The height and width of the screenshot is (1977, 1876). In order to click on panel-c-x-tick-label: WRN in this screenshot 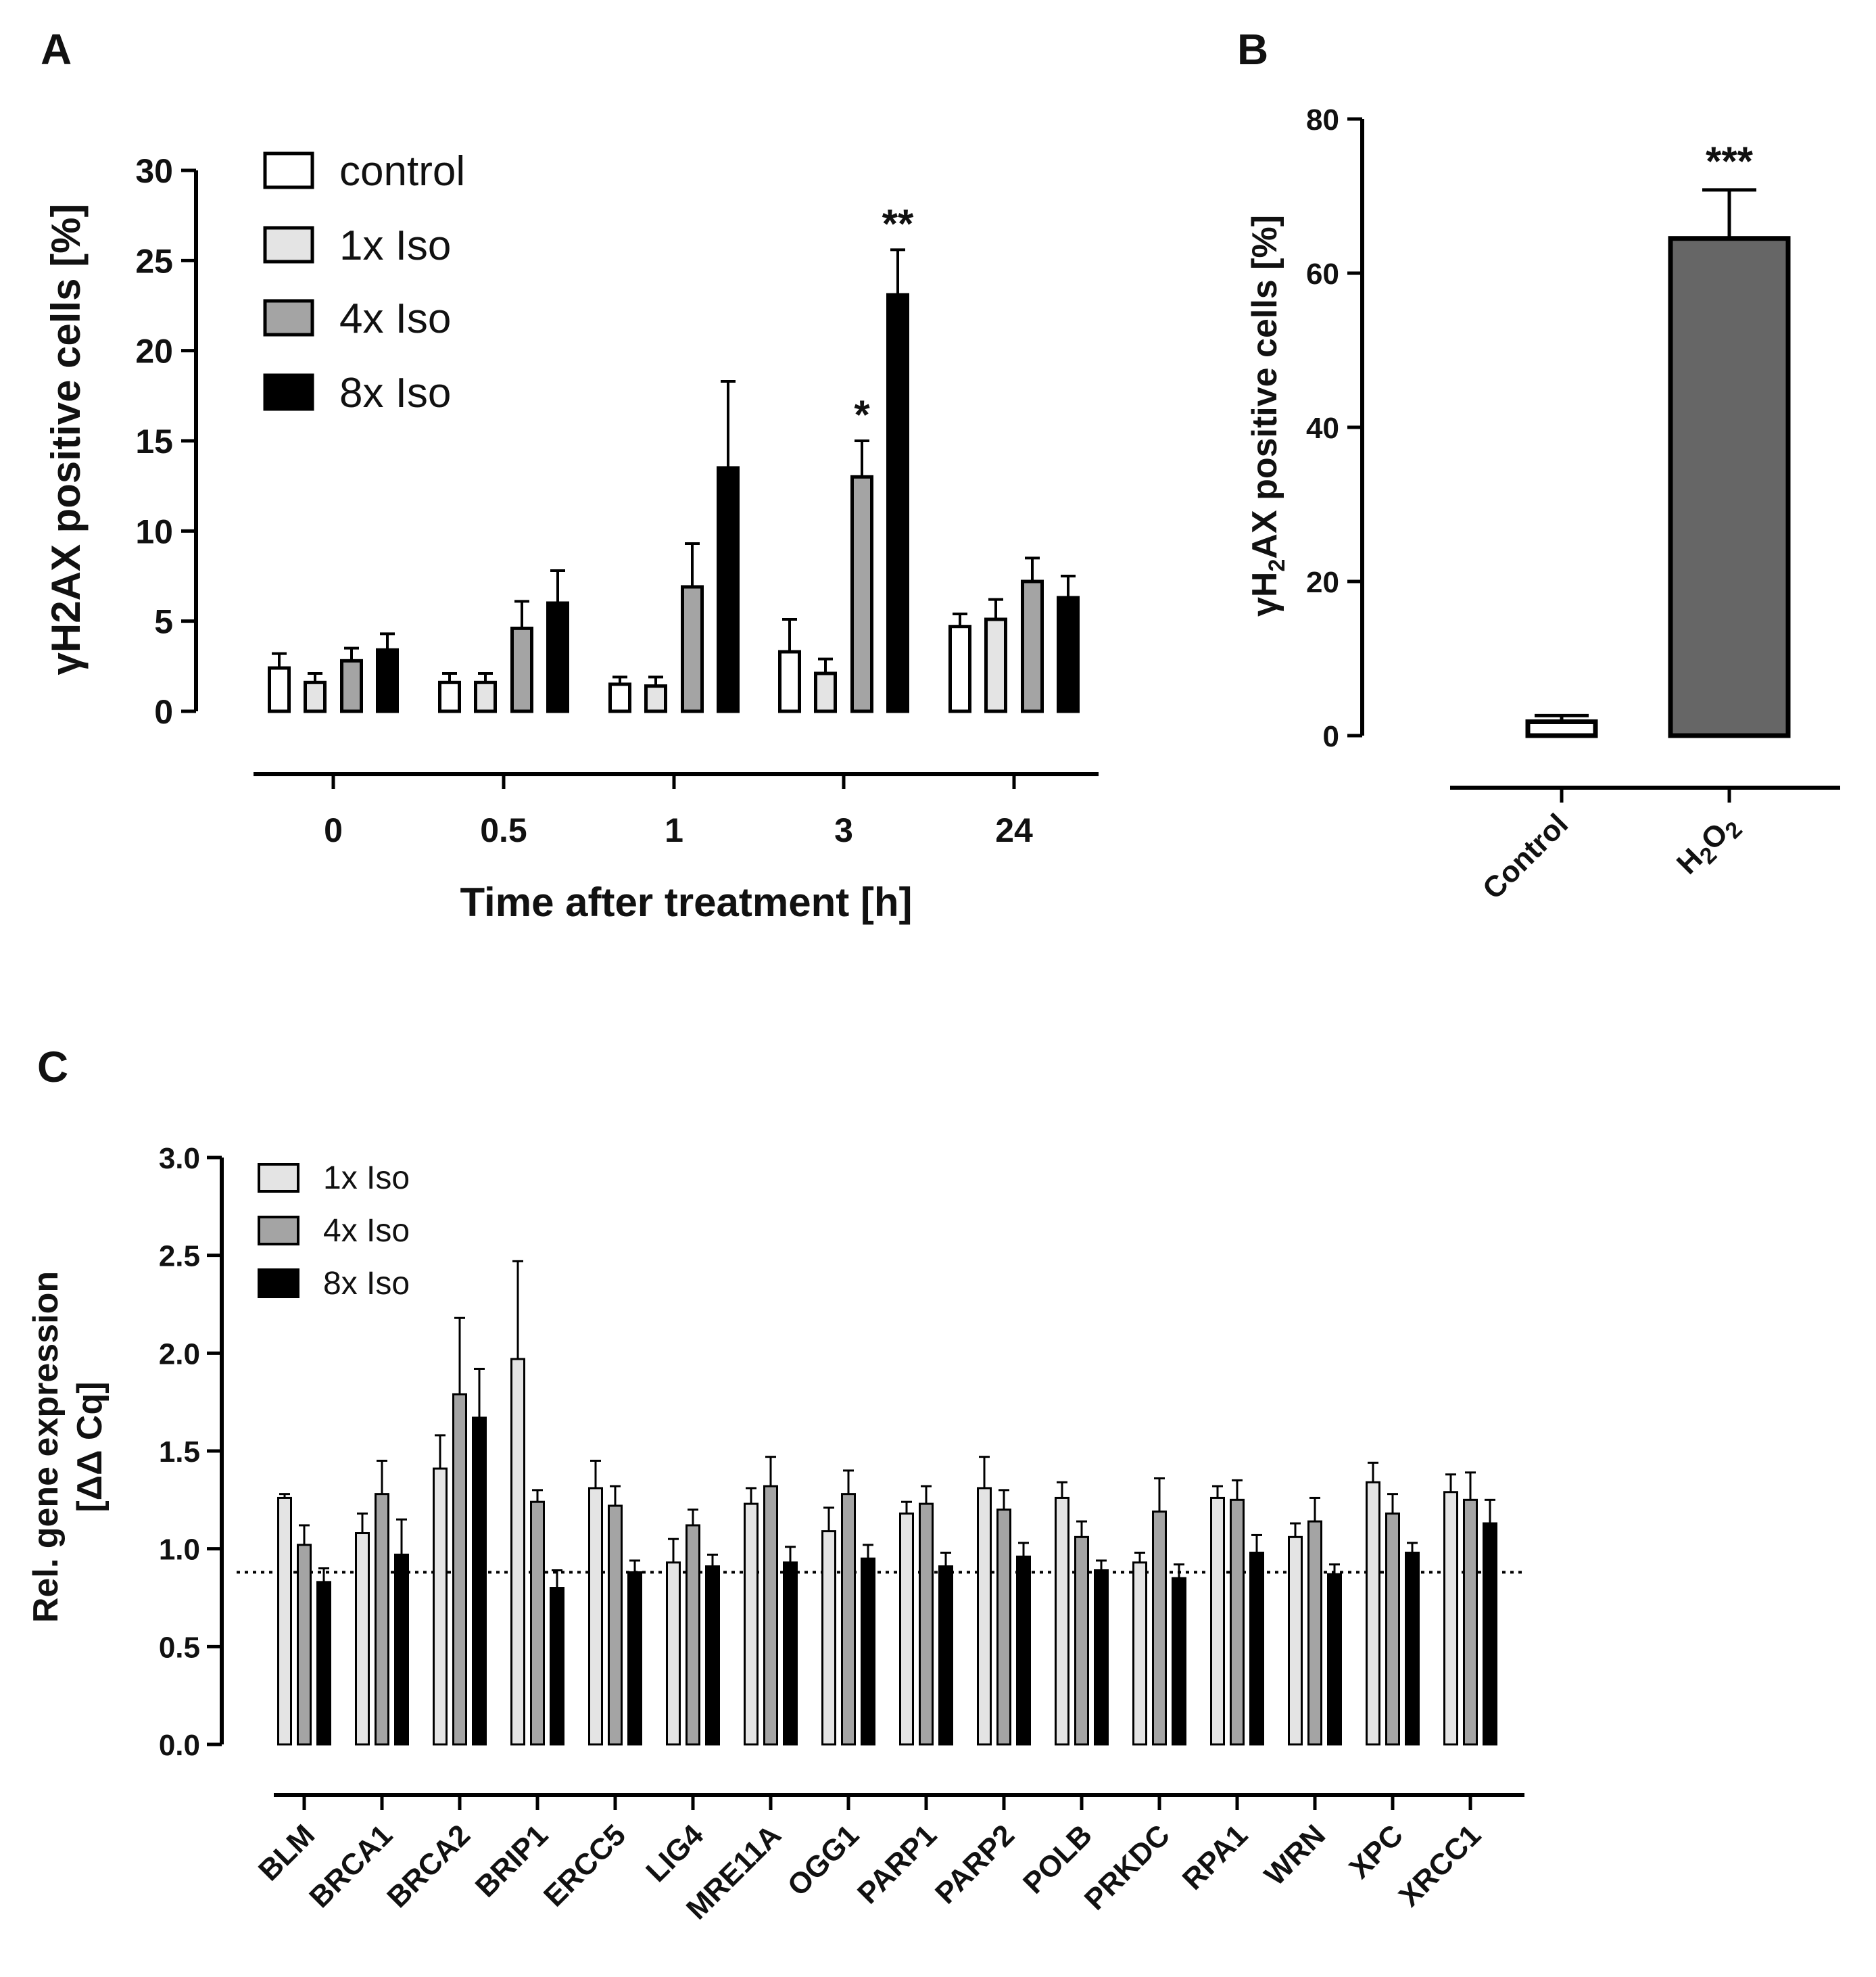, I will do `click(1295, 1855)`.